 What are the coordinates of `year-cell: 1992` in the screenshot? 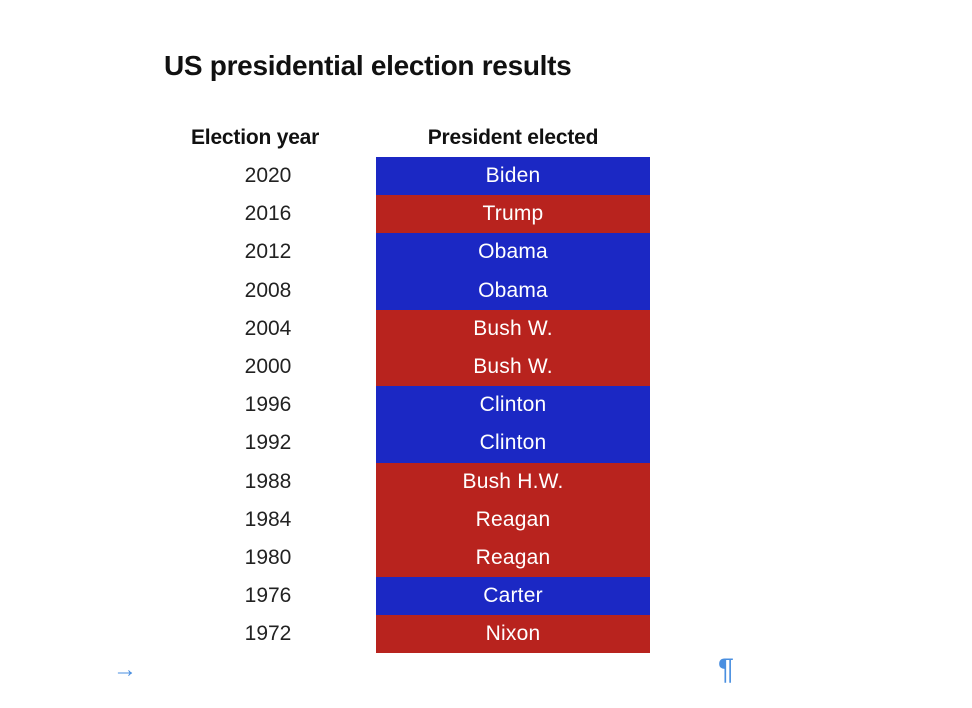 It's located at (268, 443).